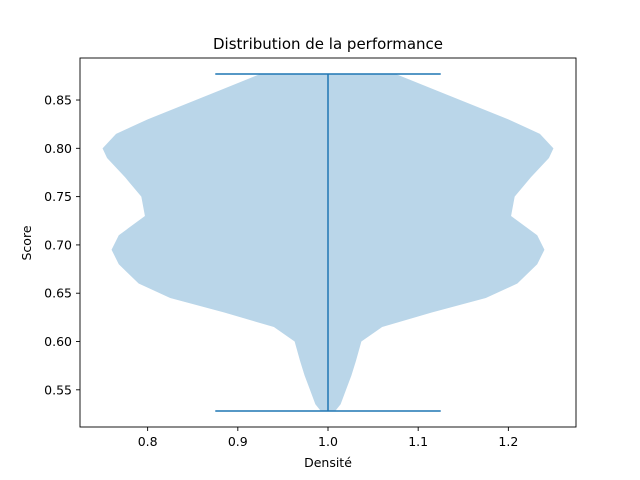  I want to click on y-axis: 0.55 0.60 0.65 0.70 0.75 0.80 0.85, so click(62, 245).